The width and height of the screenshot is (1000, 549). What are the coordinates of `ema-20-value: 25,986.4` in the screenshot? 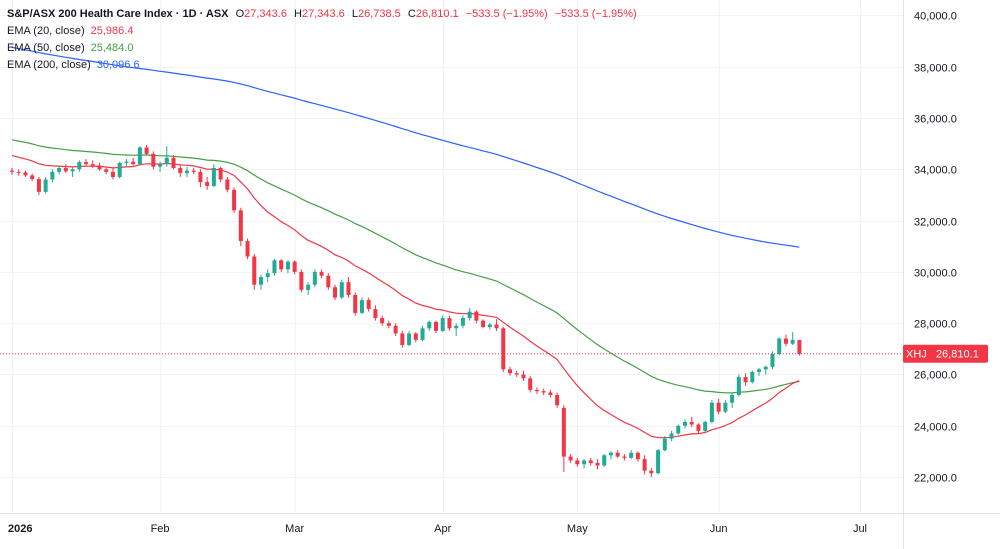 It's located at (112, 31).